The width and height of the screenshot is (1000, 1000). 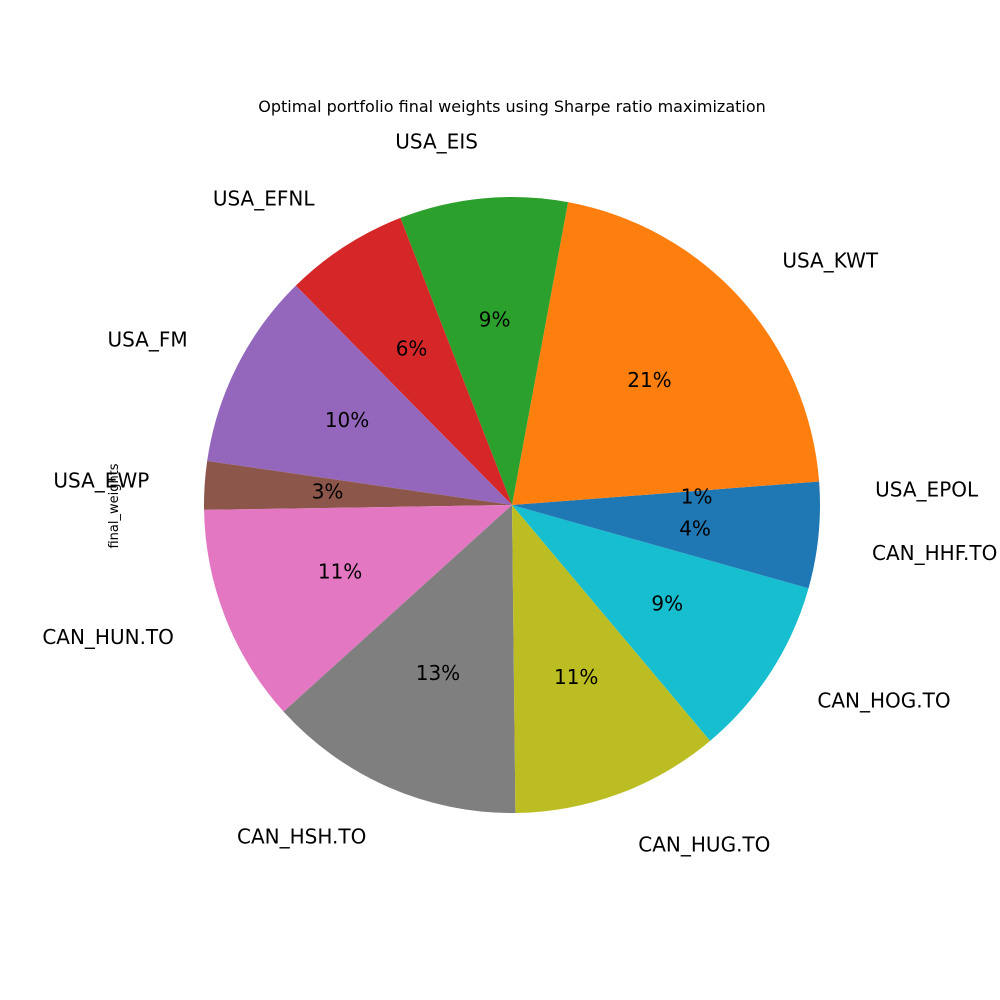 What do you see at coordinates (649, 380) in the screenshot?
I see `pct-label-usa-kwt: 21%` at bounding box center [649, 380].